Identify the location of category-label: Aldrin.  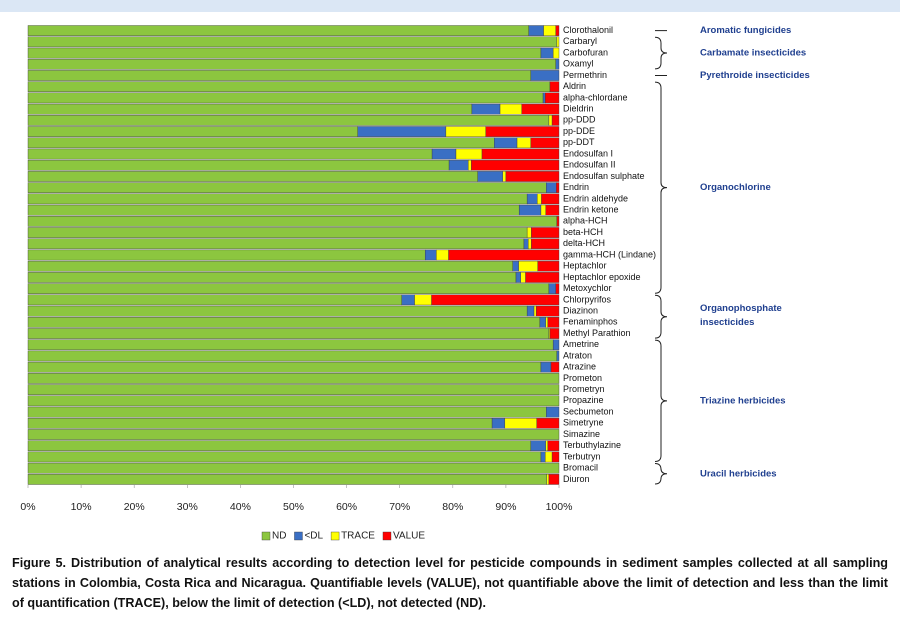
(574, 86).